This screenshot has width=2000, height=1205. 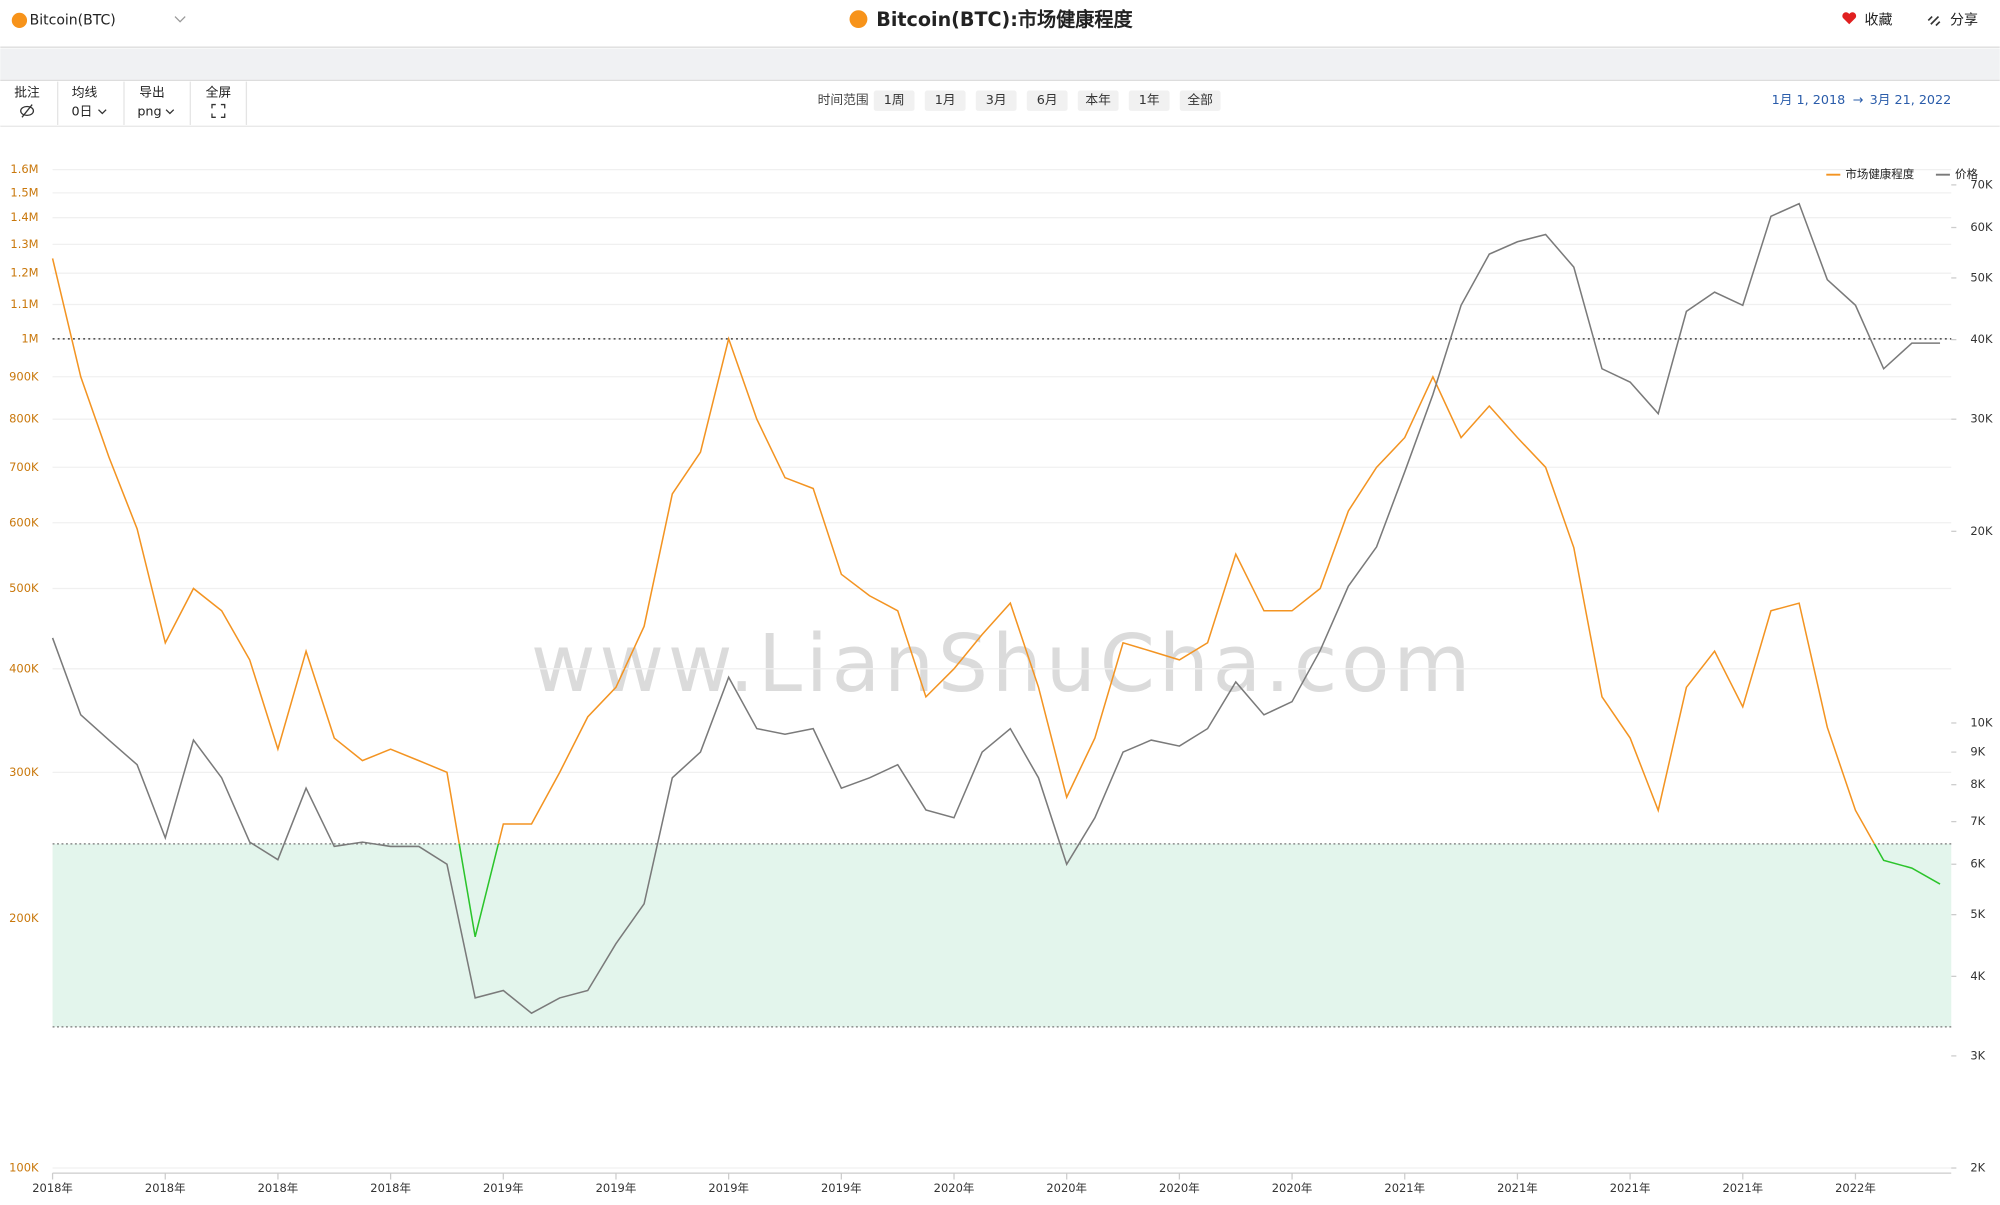 I want to click on title-icon, so click(x=858, y=19).